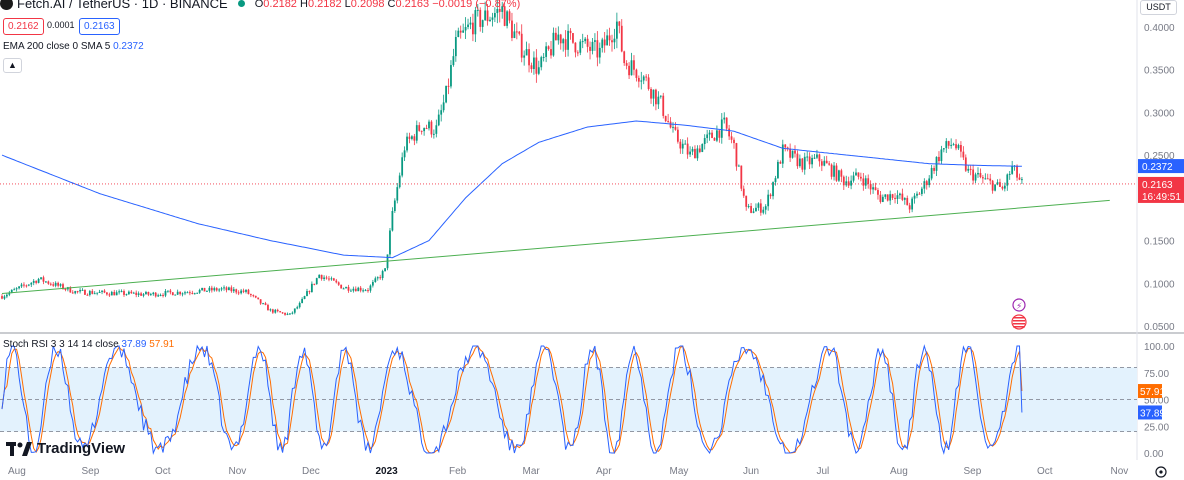 This screenshot has width=1184, height=480. Describe the element at coordinates (89, 344) in the screenshot. I see `stoch-legend: Stoch RSI 3 3 14 14 close 37.89 57.91` at that location.